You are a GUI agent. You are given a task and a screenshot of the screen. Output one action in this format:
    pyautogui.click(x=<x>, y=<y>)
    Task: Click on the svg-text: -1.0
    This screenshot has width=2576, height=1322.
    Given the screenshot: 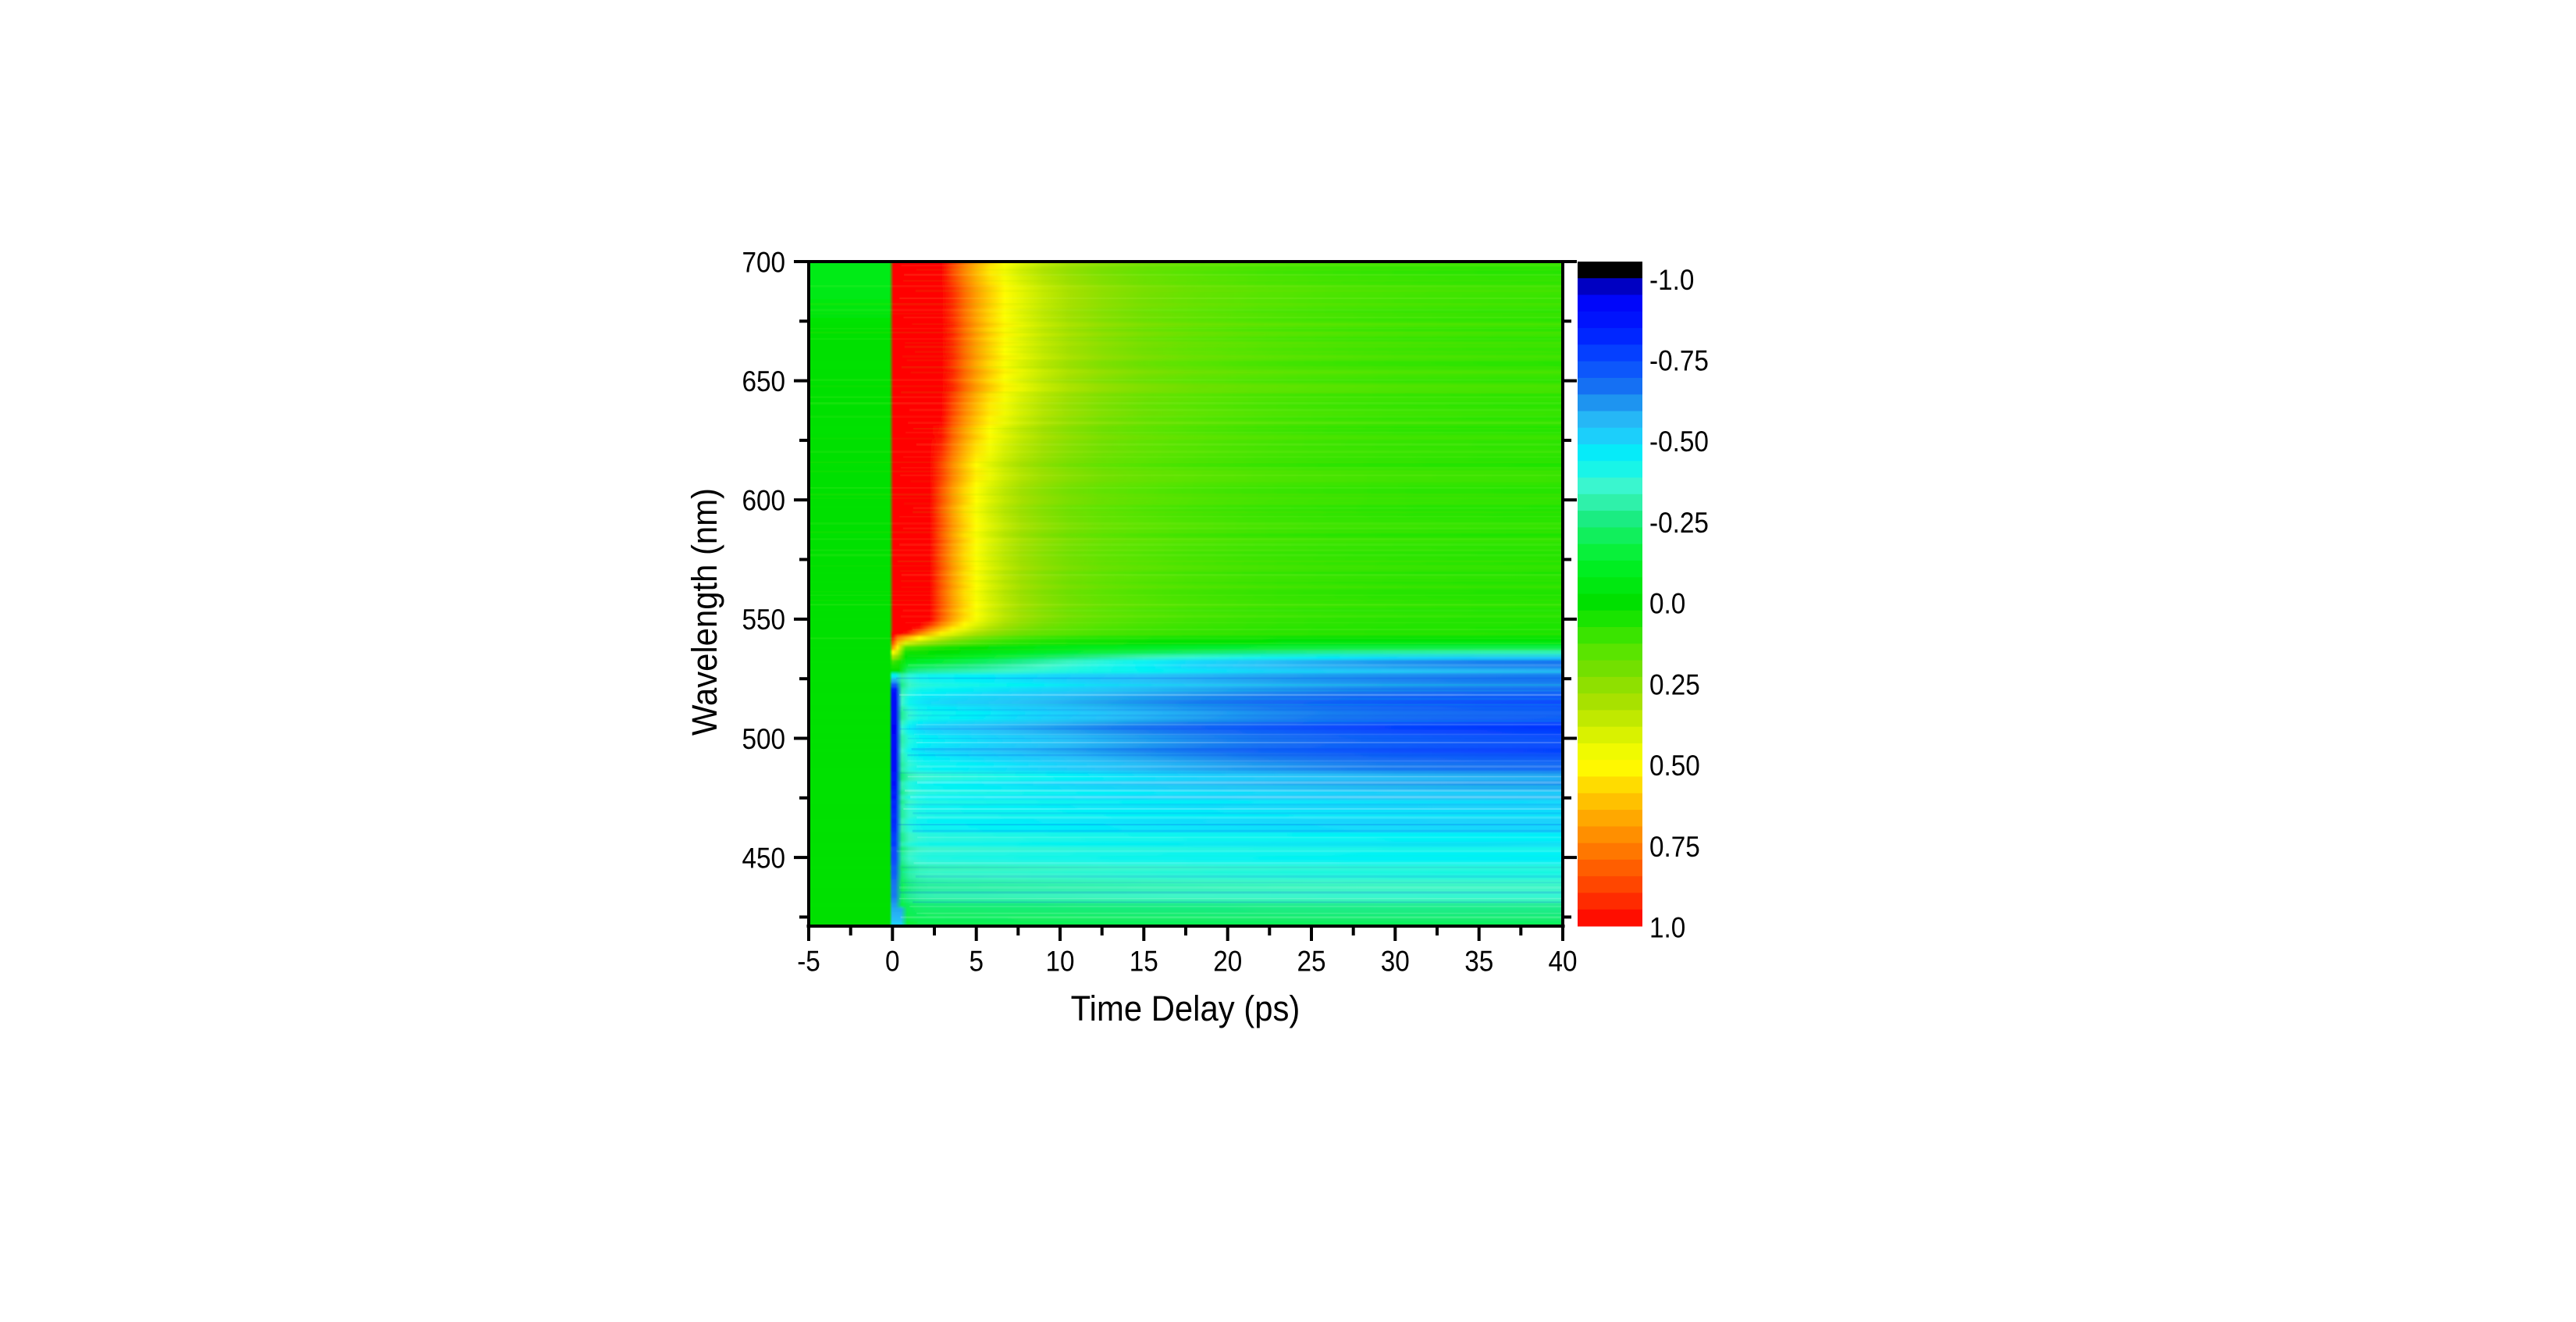 What is the action you would take?
    pyautogui.click(x=1671, y=280)
    